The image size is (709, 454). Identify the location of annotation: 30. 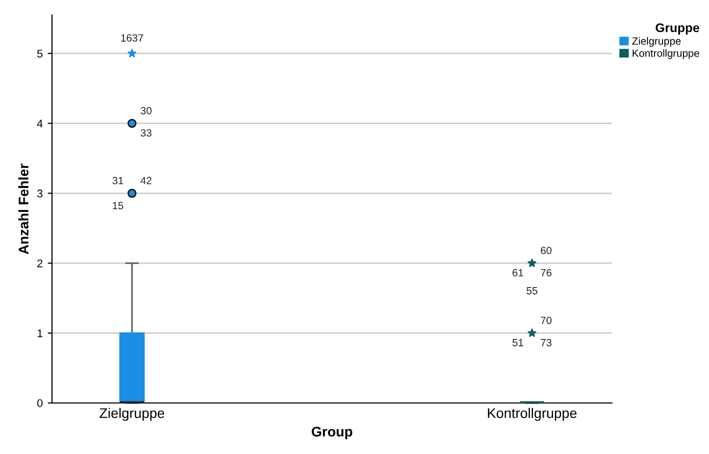
(146, 110).